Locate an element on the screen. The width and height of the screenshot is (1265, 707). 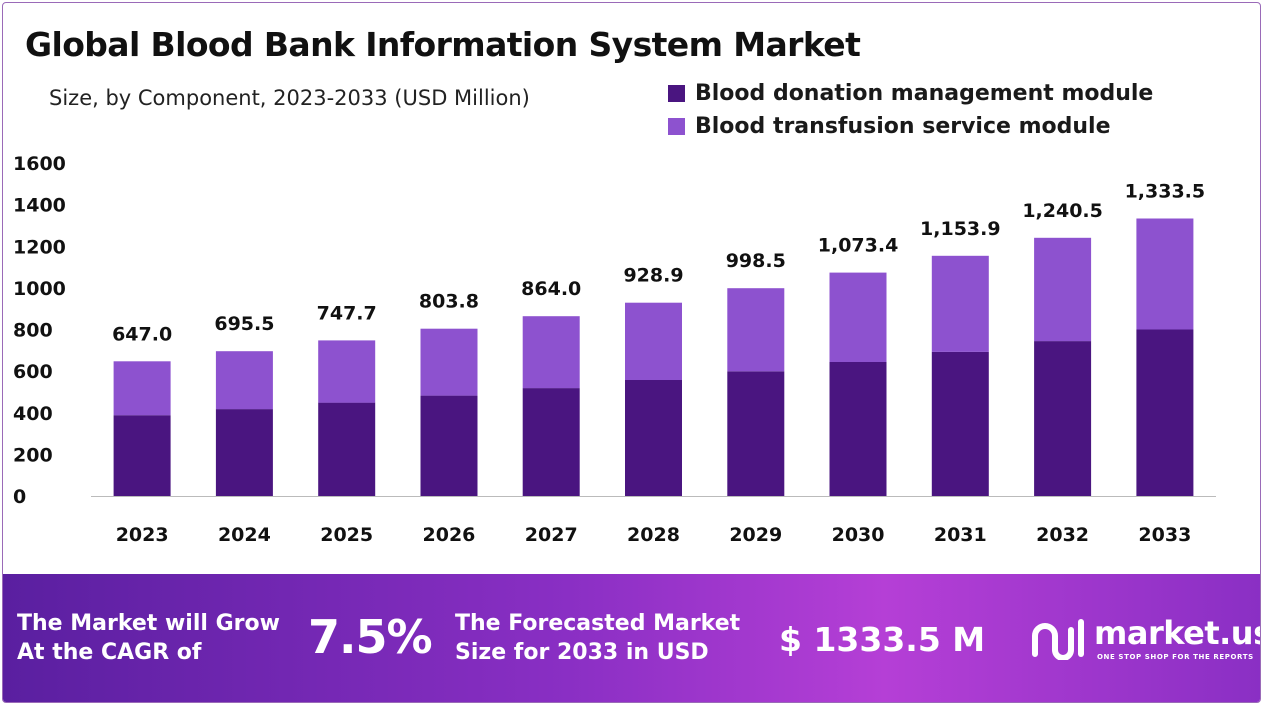
data-label: 1,153.9 is located at coordinates (960, 229).